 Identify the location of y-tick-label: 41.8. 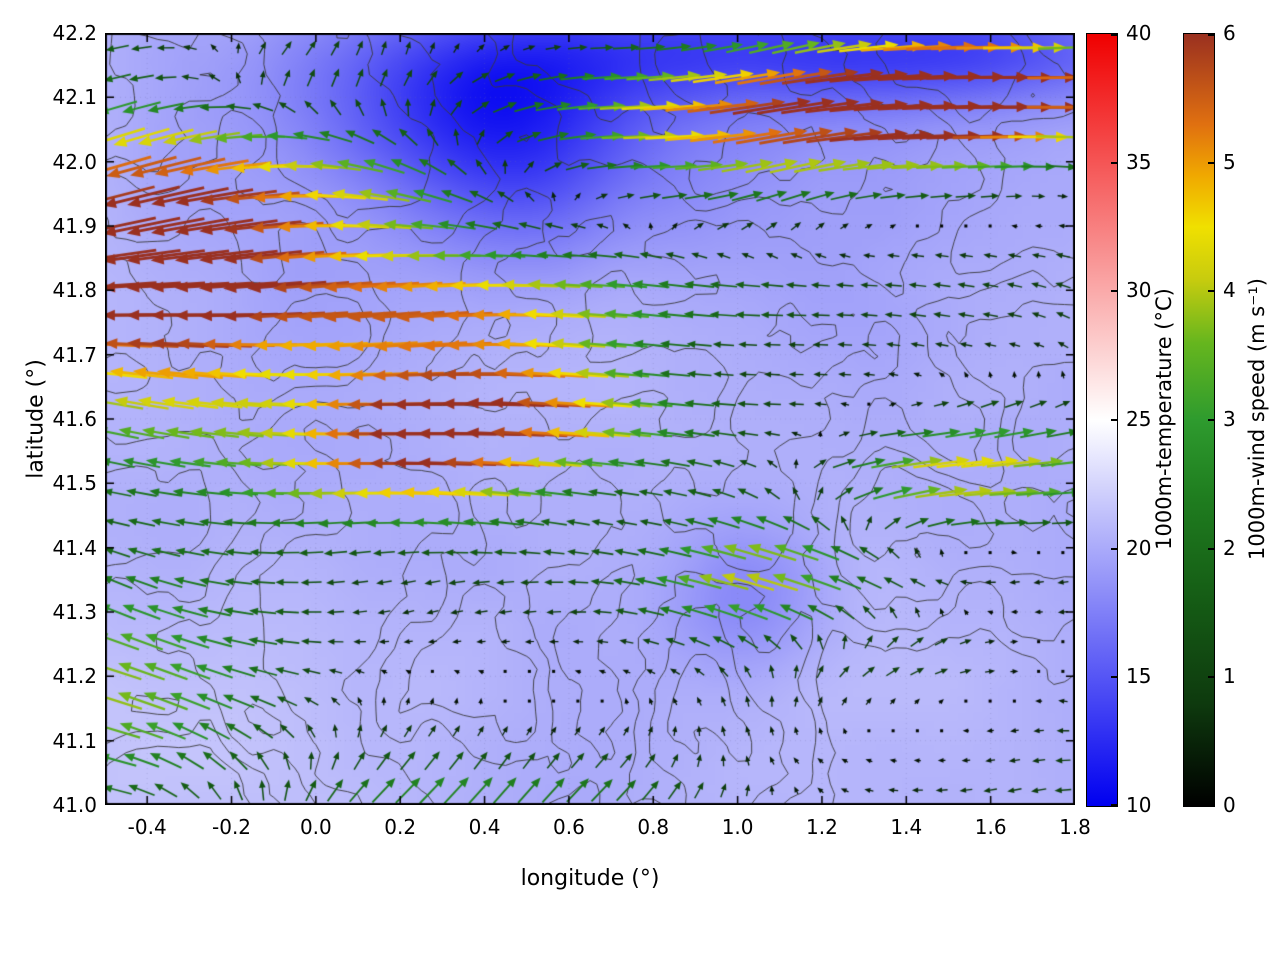
(74, 290).